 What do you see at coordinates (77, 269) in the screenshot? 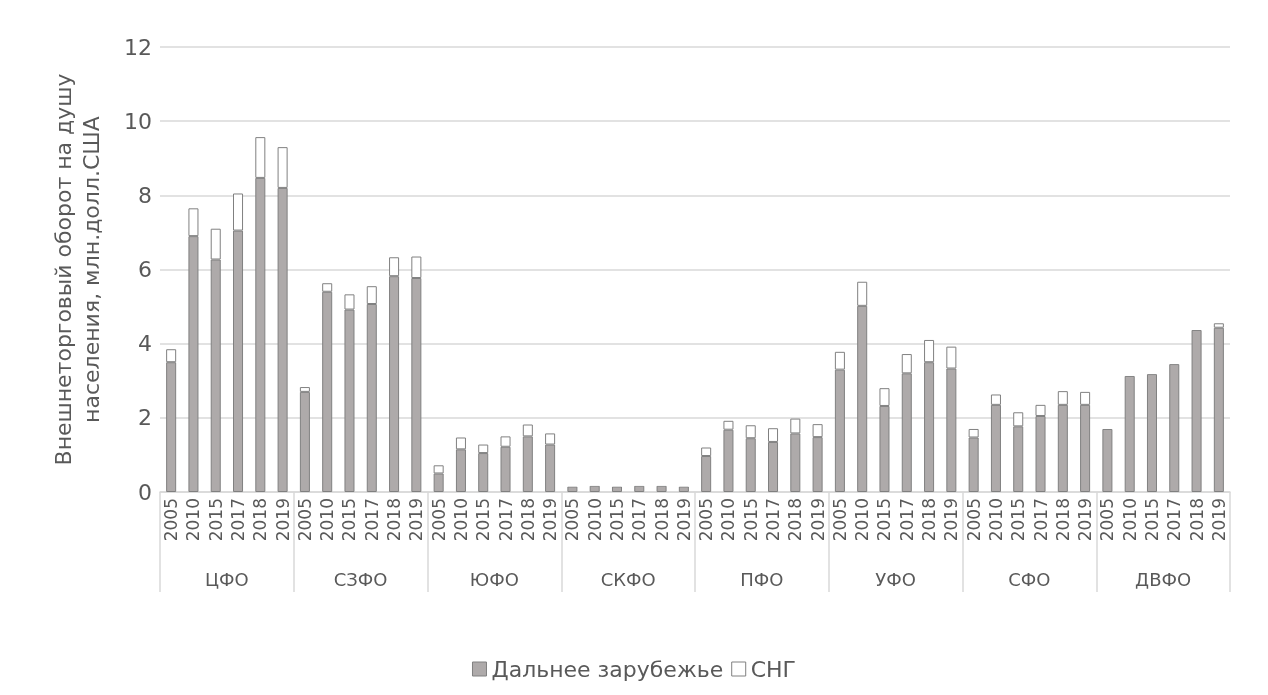
I see `y-axis-title: Внешнеторговый оборот на душу населения, млн.долл.США` at bounding box center [77, 269].